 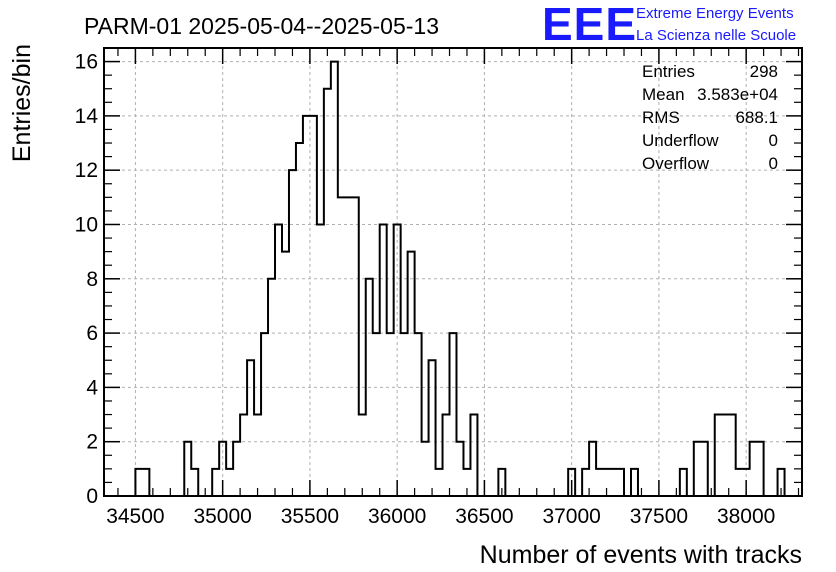 What do you see at coordinates (92, 333) in the screenshot?
I see `y-tick-label: 6` at bounding box center [92, 333].